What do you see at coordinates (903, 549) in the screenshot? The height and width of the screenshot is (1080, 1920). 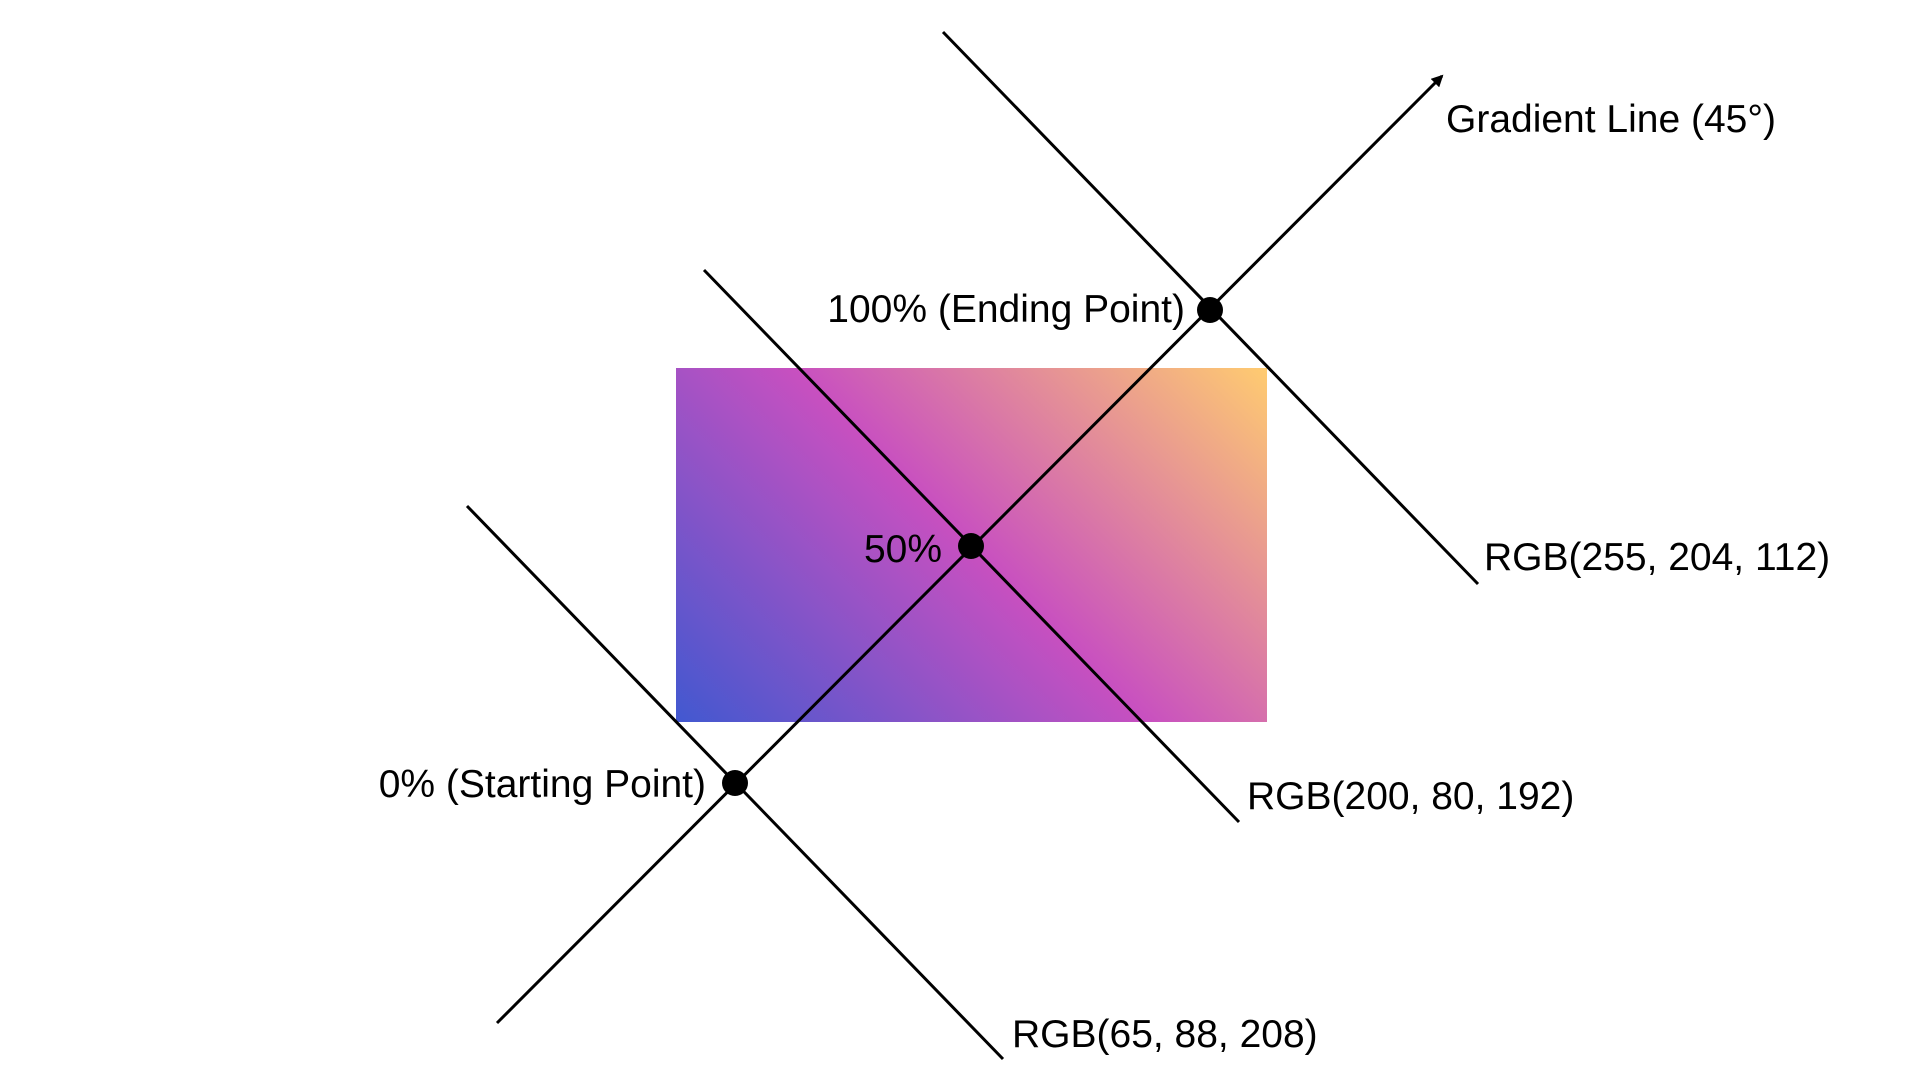 I see `stop-position-label-50: 50%` at bounding box center [903, 549].